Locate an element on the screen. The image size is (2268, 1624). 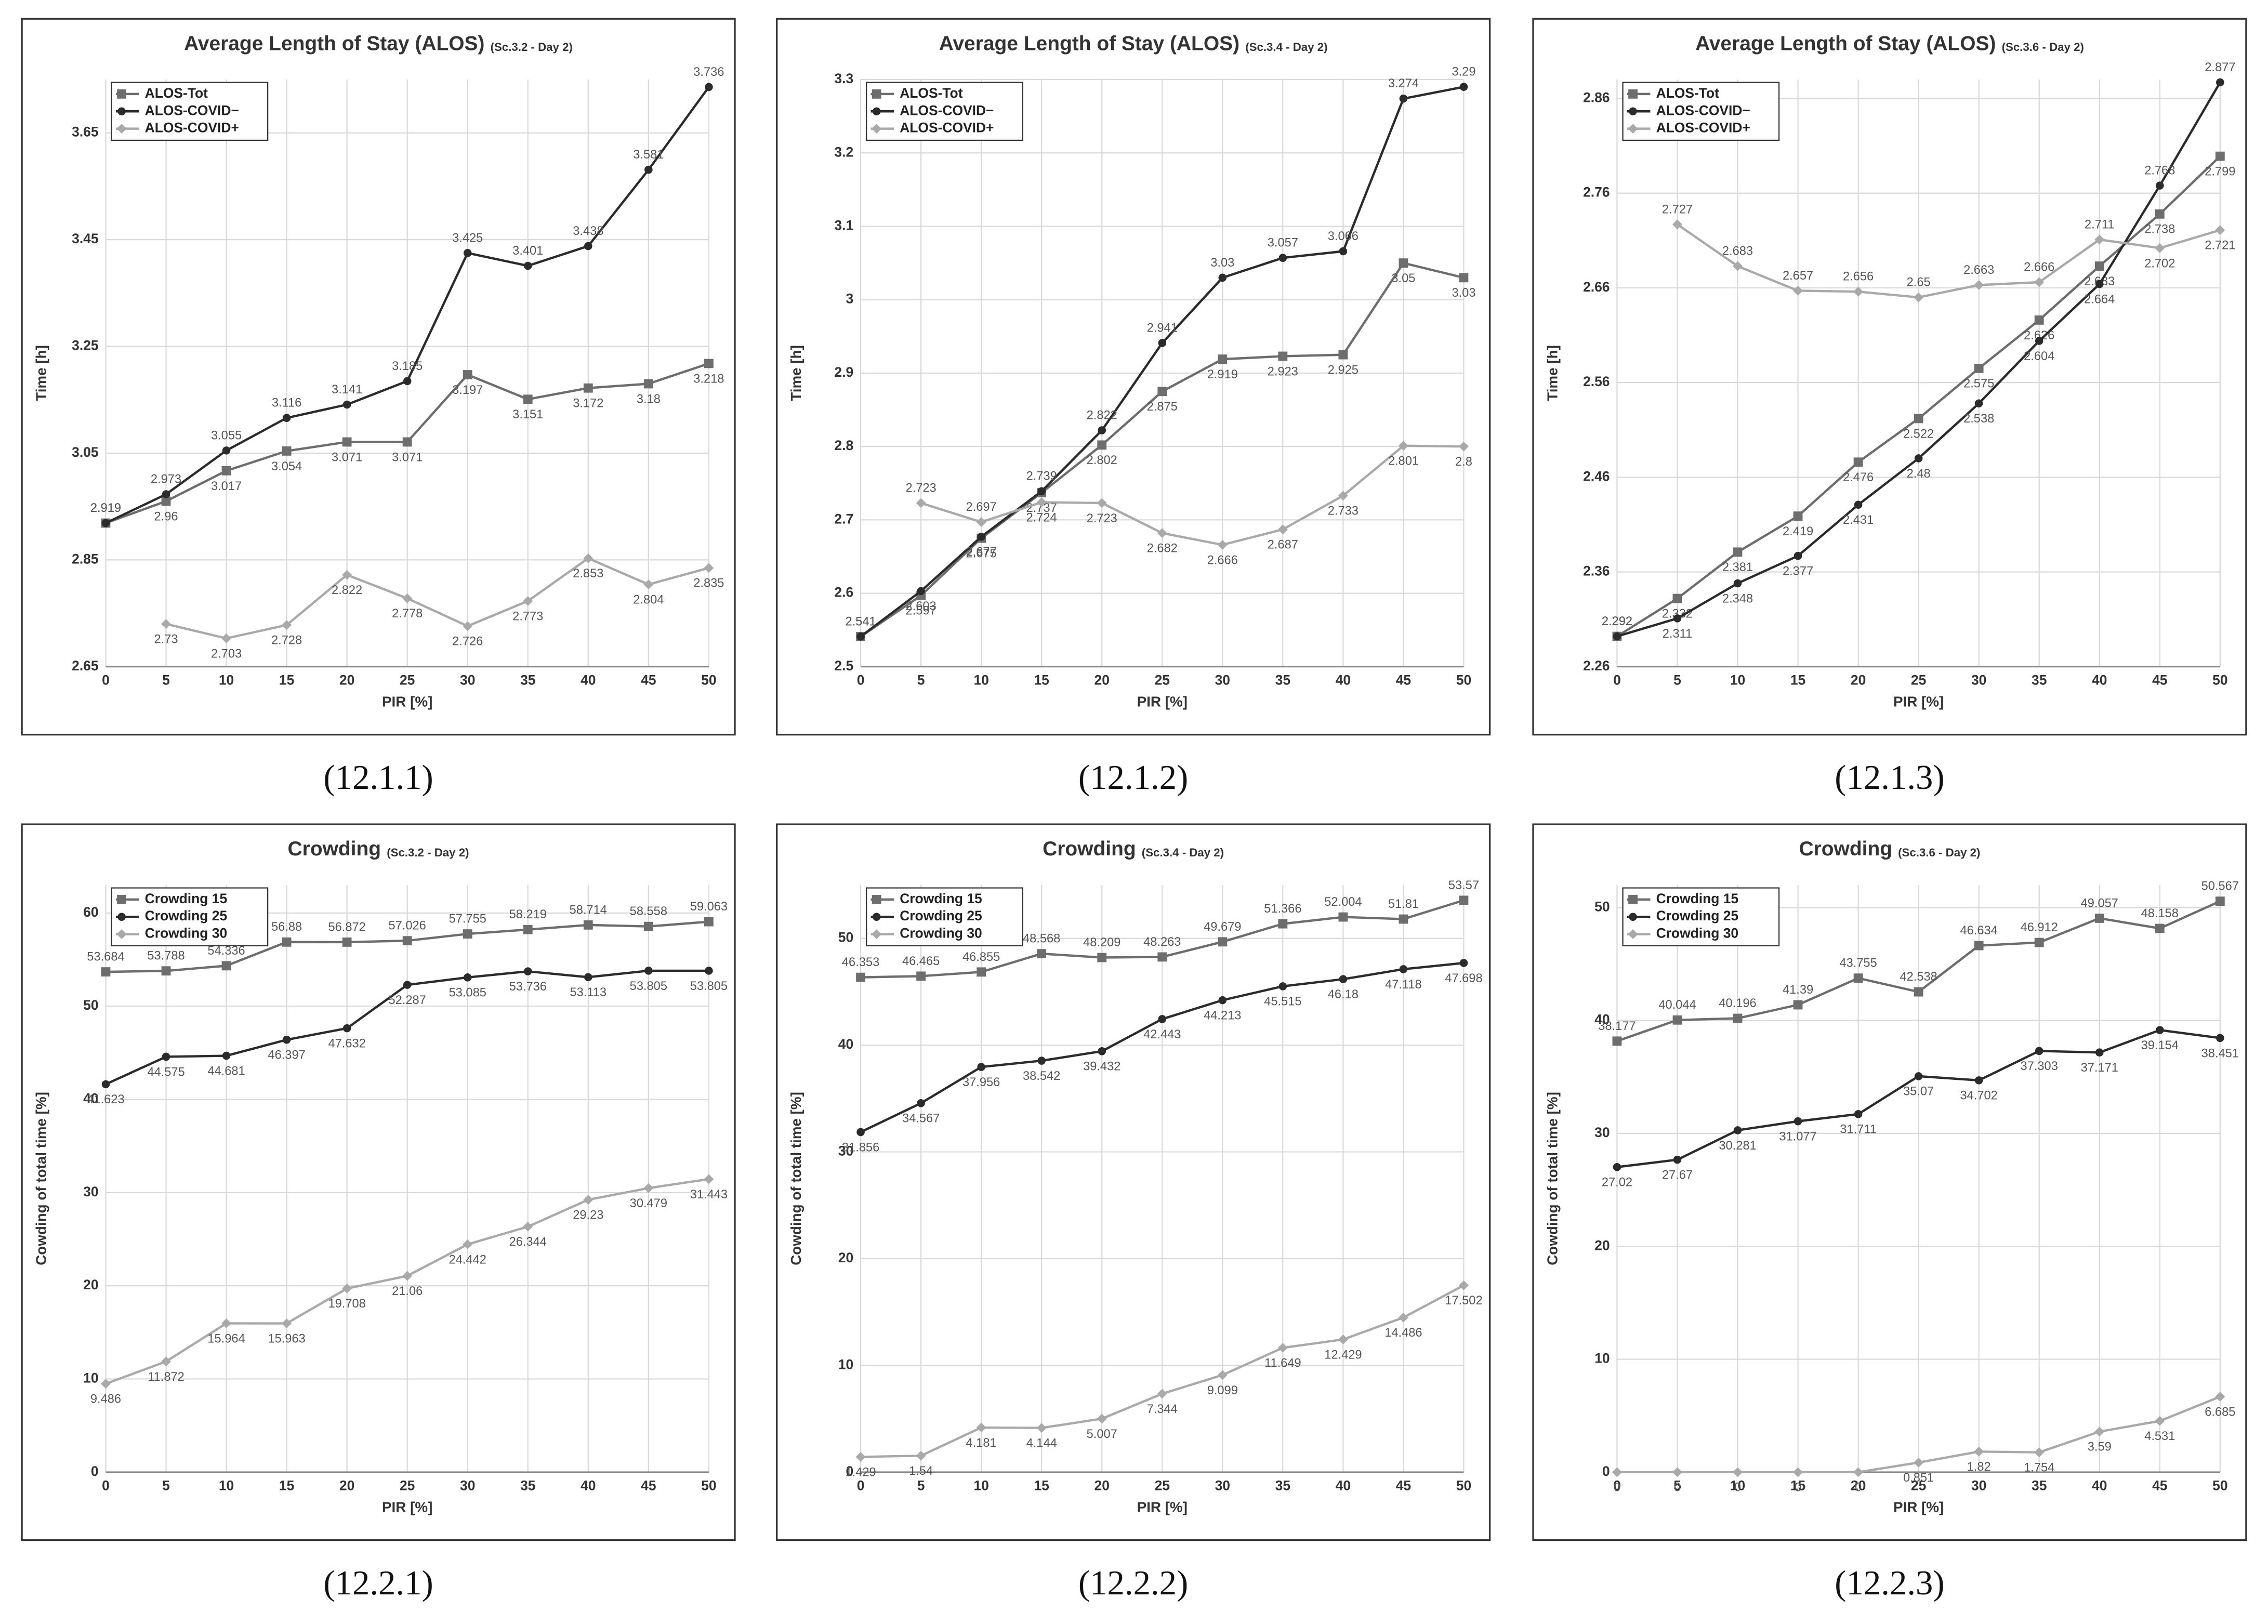
data-label: 2.575 is located at coordinates (1978, 384).